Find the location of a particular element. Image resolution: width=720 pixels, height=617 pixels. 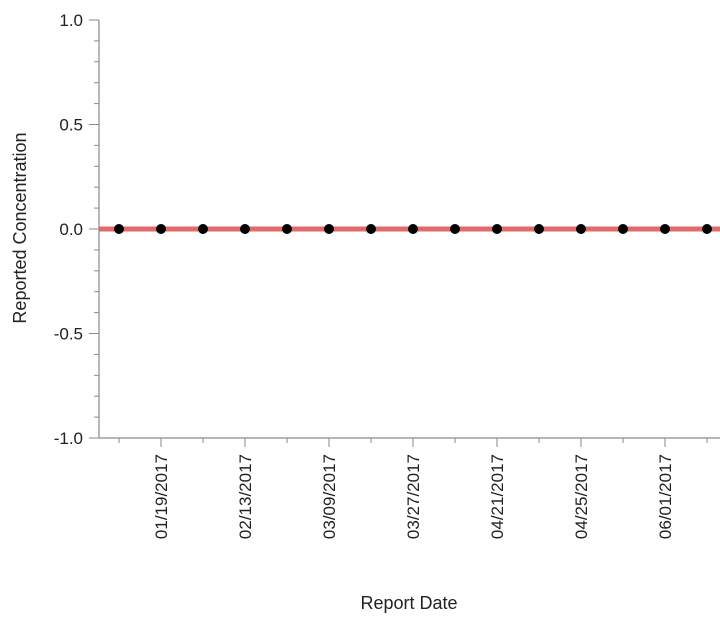

y-tick-label: 0.5 is located at coordinates (71, 125).